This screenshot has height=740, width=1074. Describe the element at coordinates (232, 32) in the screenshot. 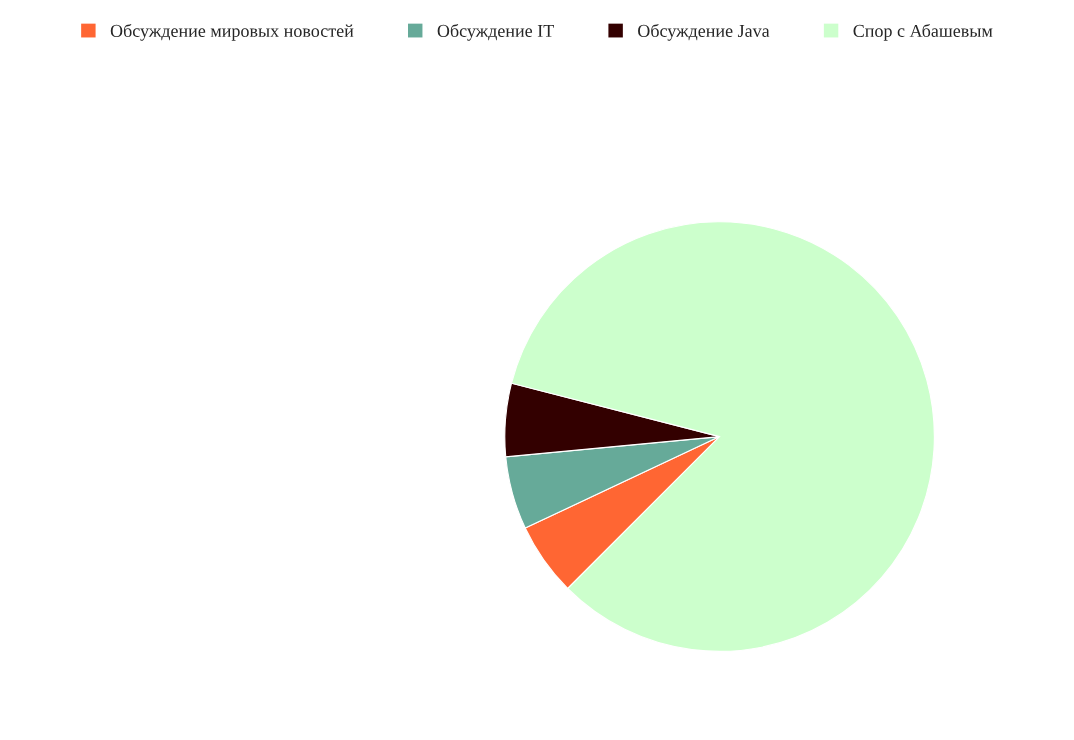

I see `legend-label: Обсуждение мировых новостей` at that location.